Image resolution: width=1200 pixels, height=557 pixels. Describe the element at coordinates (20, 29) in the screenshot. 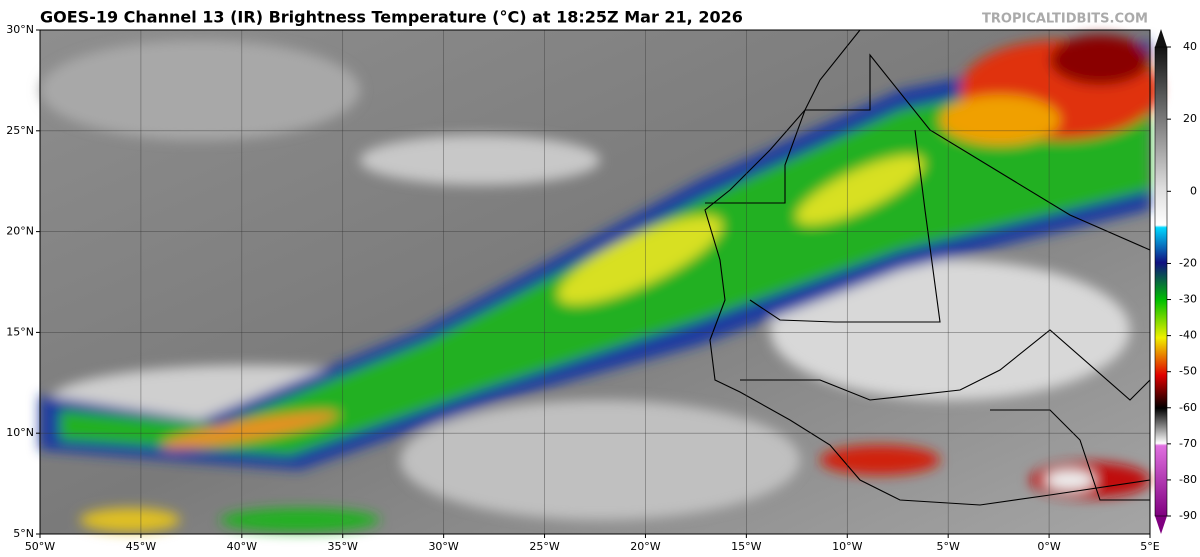

I see `y-tick-label: 30°N` at that location.